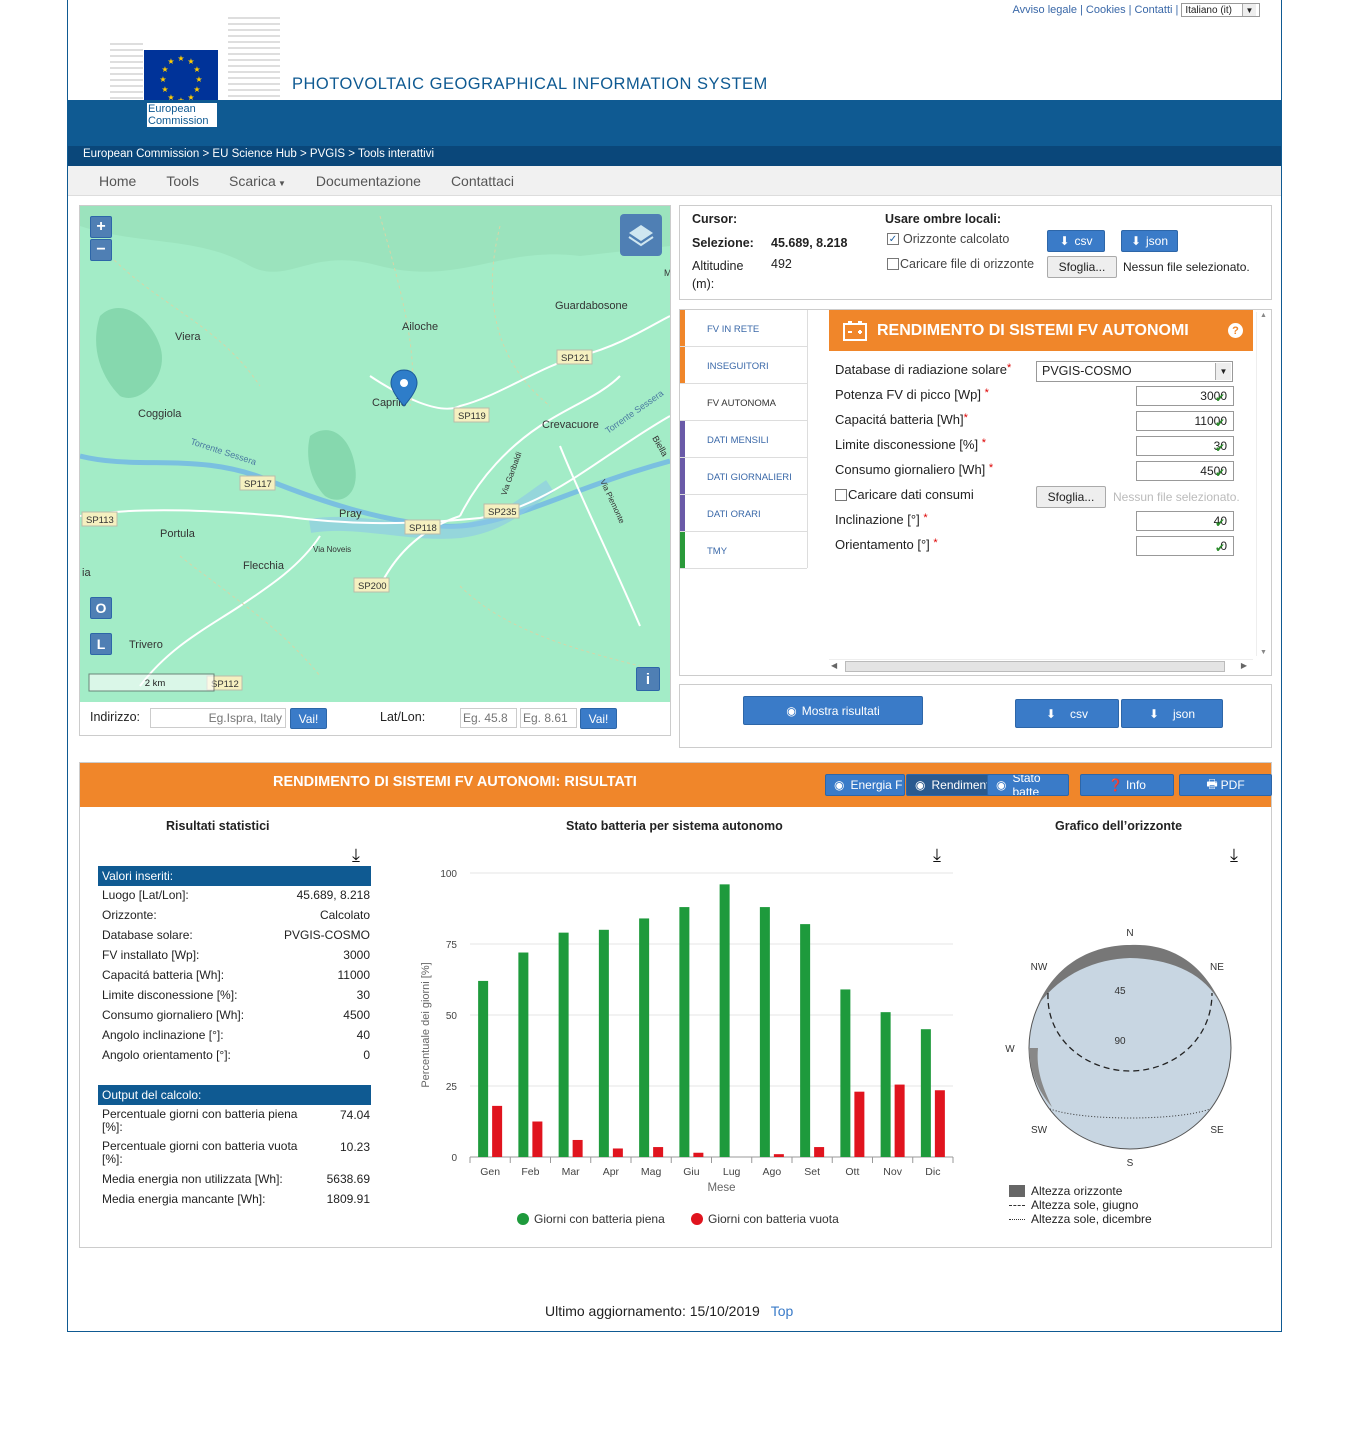  I want to click on legal-link: Avviso legale, so click(1045, 10).